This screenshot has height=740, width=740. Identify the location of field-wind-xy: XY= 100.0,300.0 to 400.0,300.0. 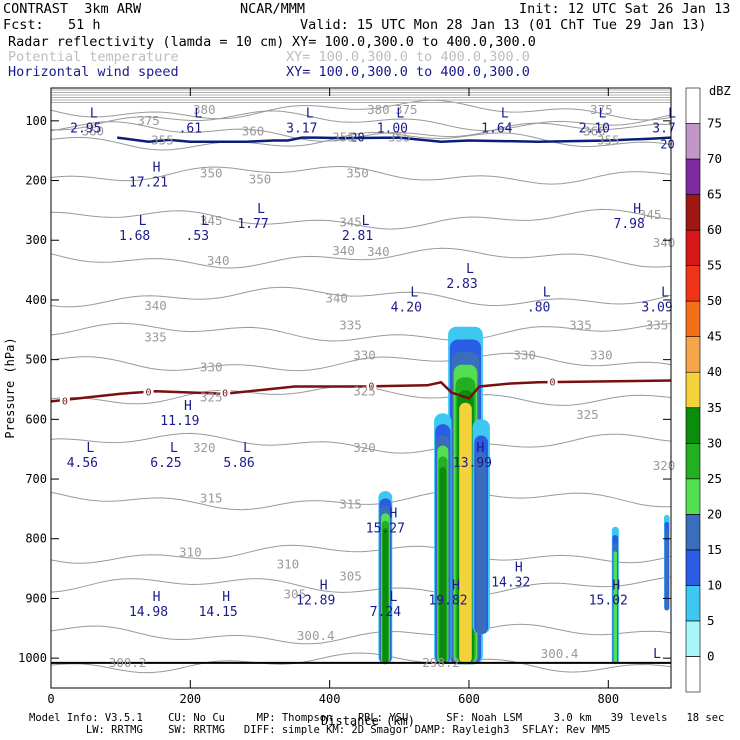
(408, 72).